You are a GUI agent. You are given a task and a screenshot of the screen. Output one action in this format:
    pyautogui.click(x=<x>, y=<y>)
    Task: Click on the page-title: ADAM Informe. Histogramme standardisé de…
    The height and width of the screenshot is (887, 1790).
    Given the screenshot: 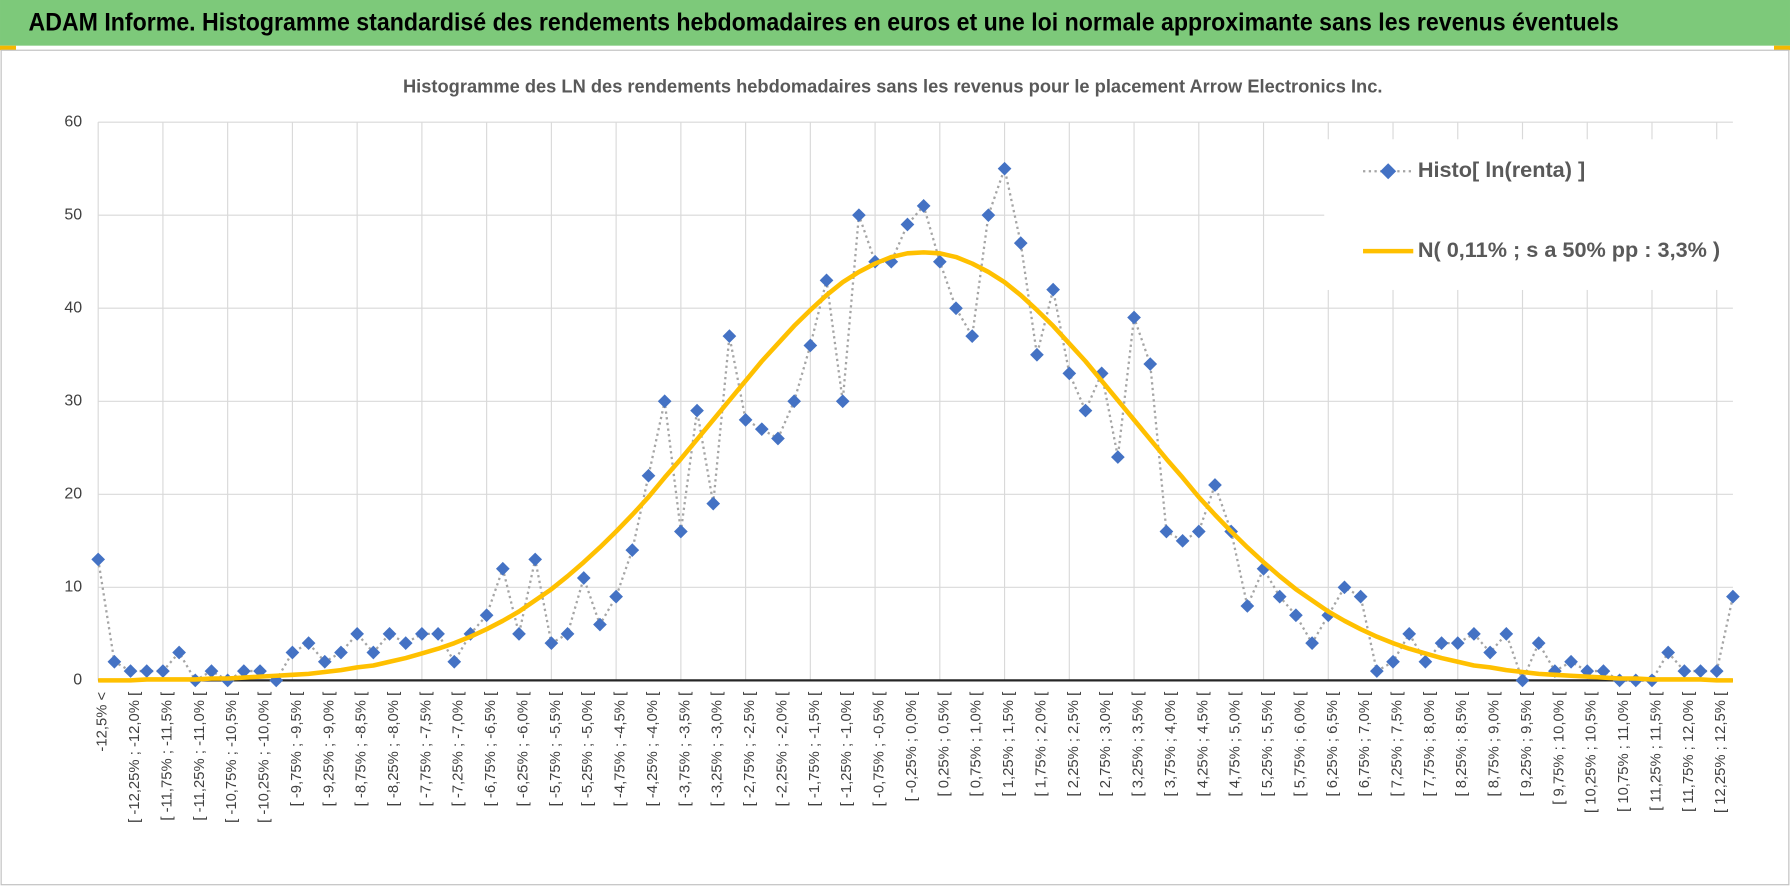 What is the action you would take?
    pyautogui.click(x=824, y=23)
    